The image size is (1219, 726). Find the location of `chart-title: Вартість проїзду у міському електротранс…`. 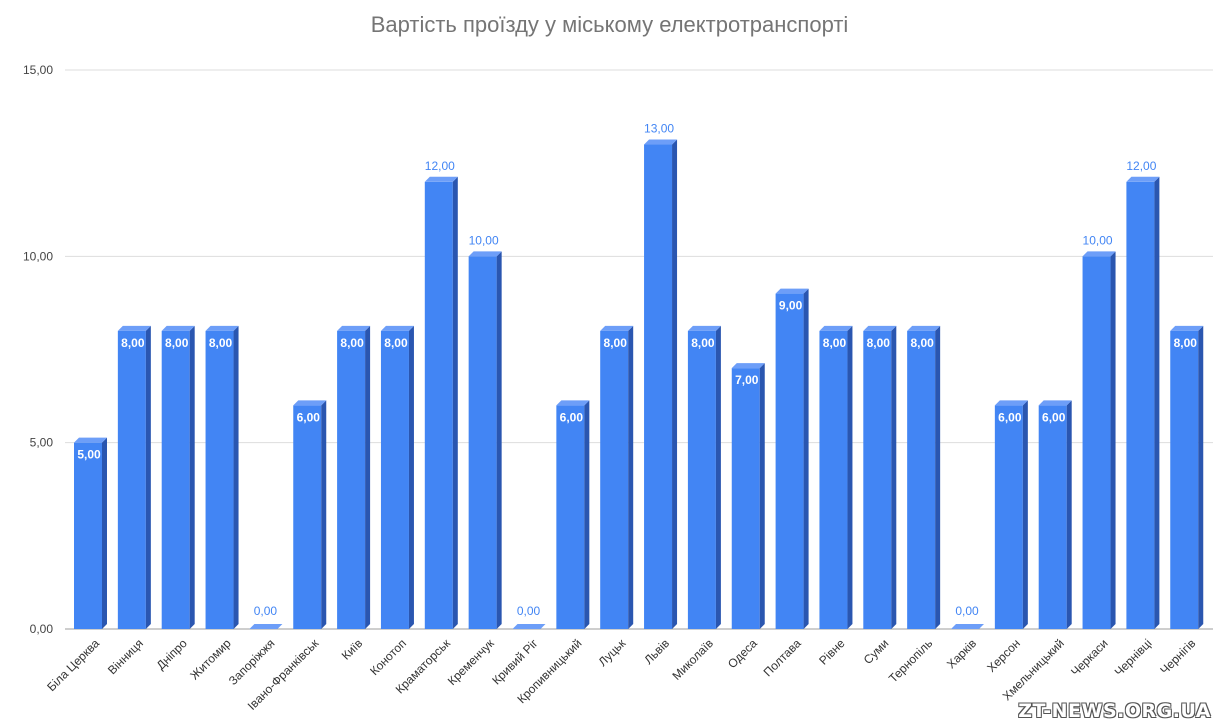

chart-title: Вартість проїзду у міському електротранс… is located at coordinates (609, 24).